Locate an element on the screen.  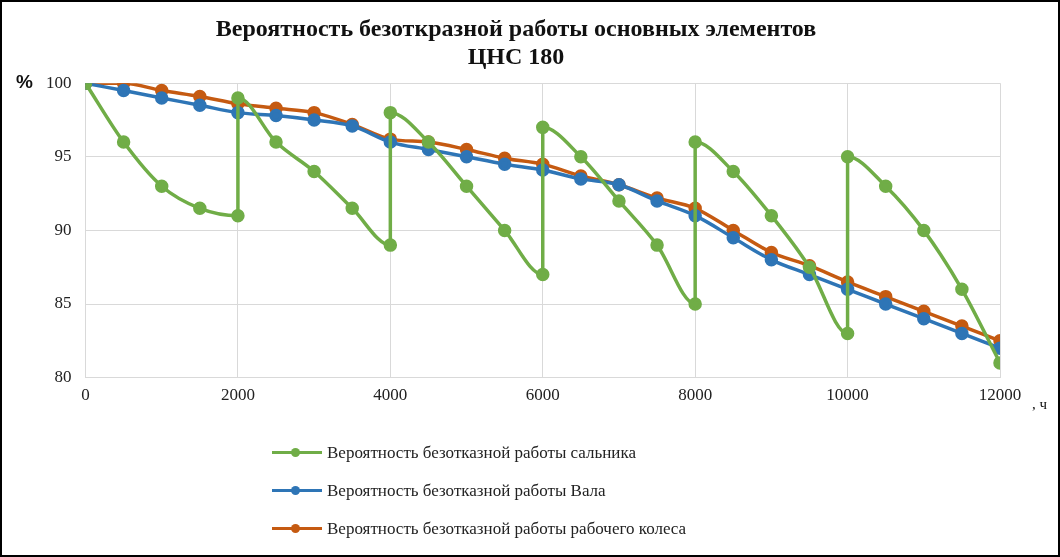
y-tick-label: 85 is located at coordinates (63, 303).